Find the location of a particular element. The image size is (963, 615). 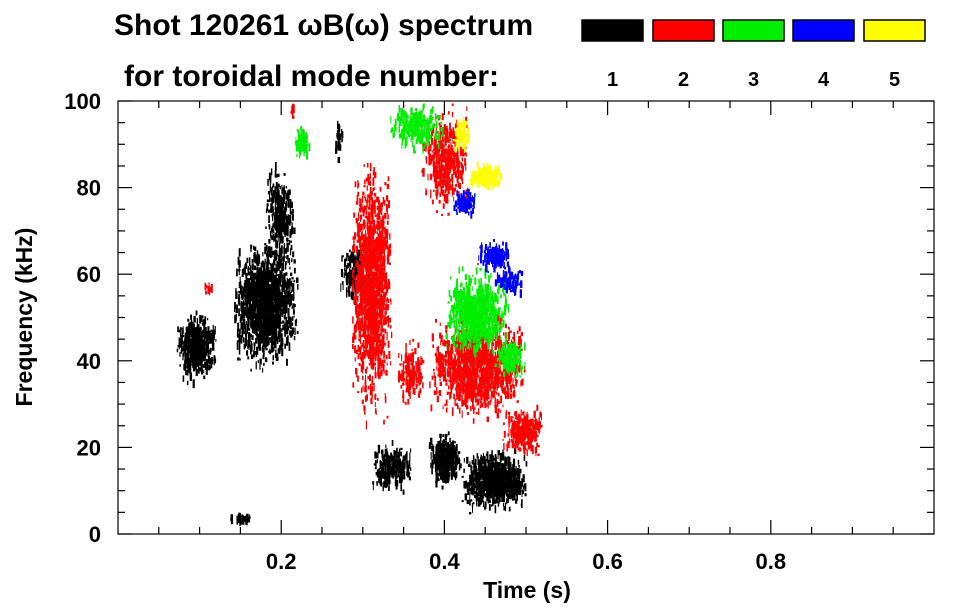

x-tick-label: 0.8 is located at coordinates (771, 561).